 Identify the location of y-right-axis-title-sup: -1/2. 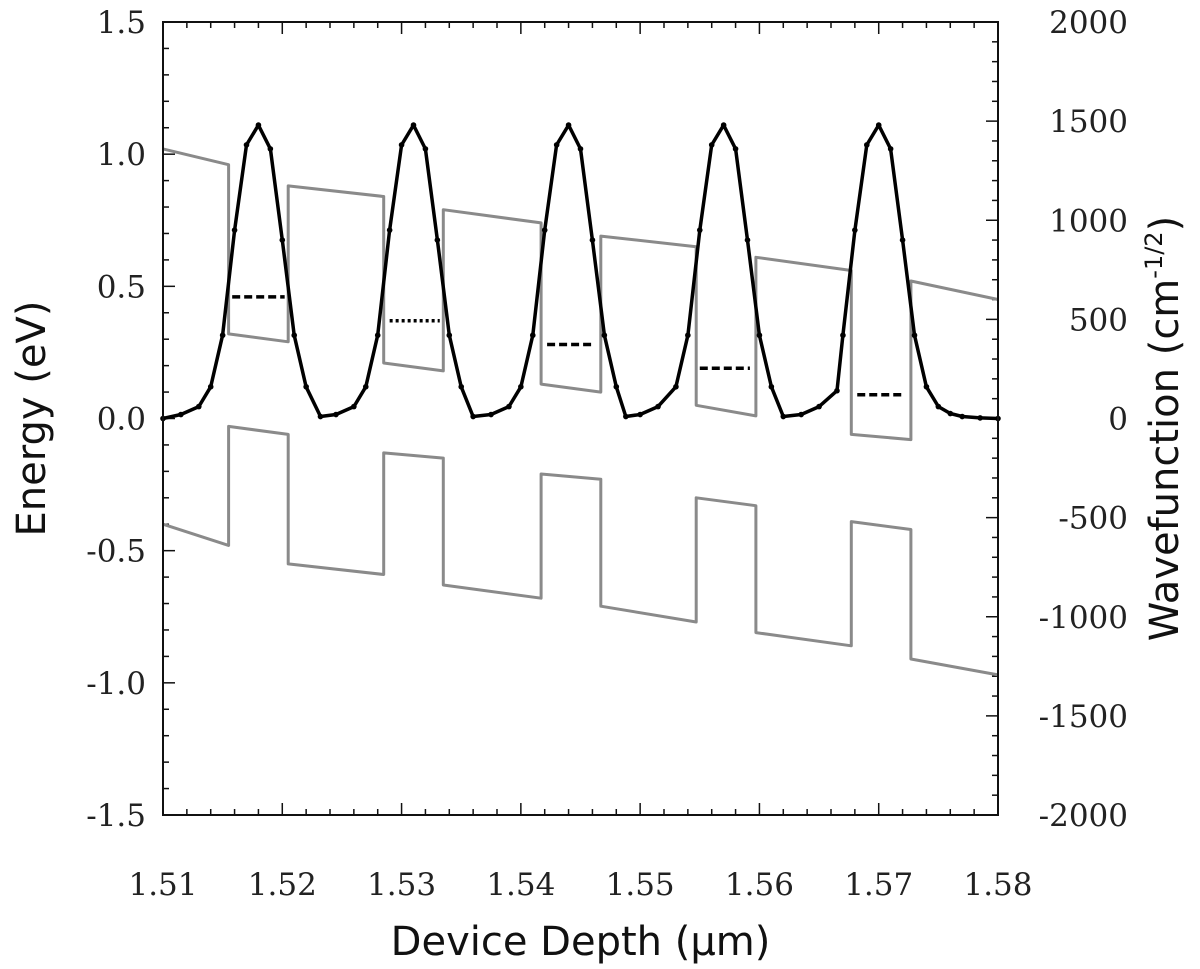
(1154, 254).